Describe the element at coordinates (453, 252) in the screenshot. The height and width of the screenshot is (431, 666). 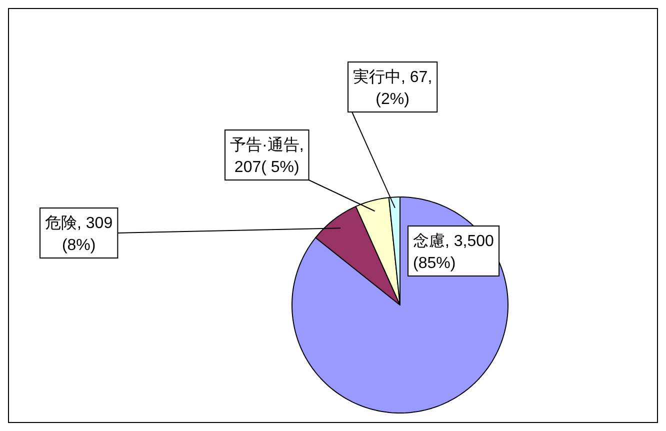
I see `slice-label: 念慮, 3,500 (85%)` at that location.